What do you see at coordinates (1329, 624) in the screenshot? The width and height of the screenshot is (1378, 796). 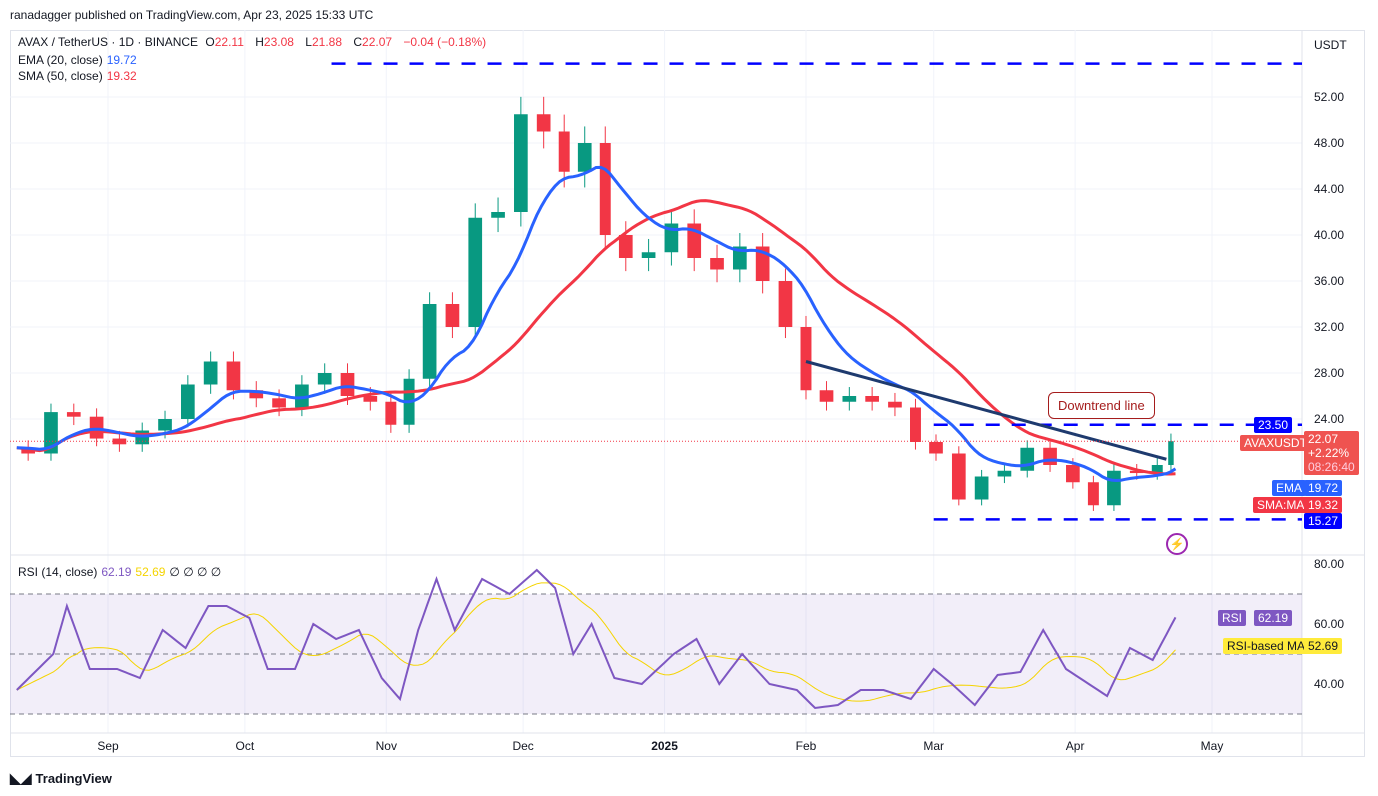 I see `rsi-tick: 60.00` at bounding box center [1329, 624].